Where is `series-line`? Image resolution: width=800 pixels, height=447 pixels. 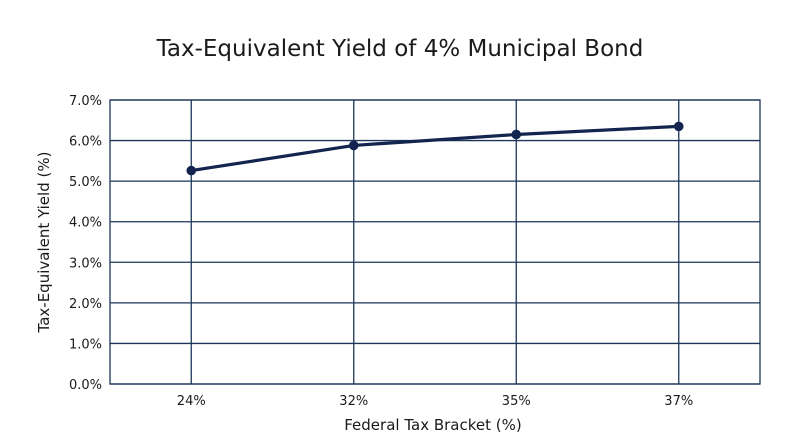 series-line is located at coordinates (435, 148).